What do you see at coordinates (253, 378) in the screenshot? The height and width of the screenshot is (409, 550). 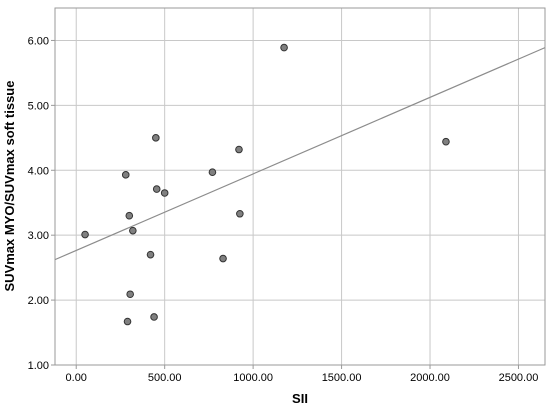 I see `x-tick-label: 1000.00` at bounding box center [253, 378].